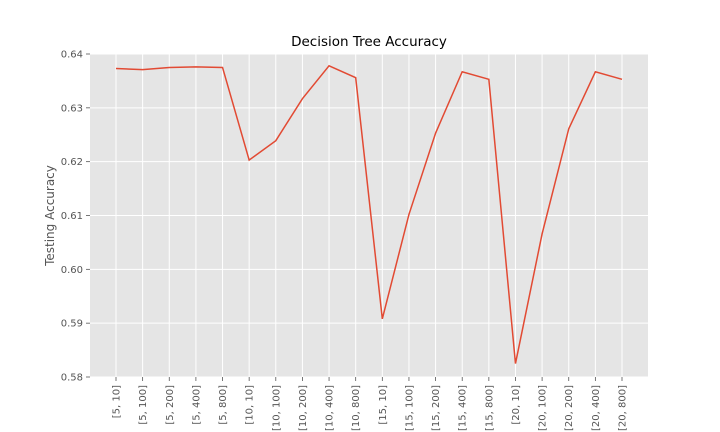 Image resolution: width=720 pixels, height=432 pixels. What do you see at coordinates (330, 408) in the screenshot?
I see `x-tick-label: [10, 400]` at bounding box center [330, 408].